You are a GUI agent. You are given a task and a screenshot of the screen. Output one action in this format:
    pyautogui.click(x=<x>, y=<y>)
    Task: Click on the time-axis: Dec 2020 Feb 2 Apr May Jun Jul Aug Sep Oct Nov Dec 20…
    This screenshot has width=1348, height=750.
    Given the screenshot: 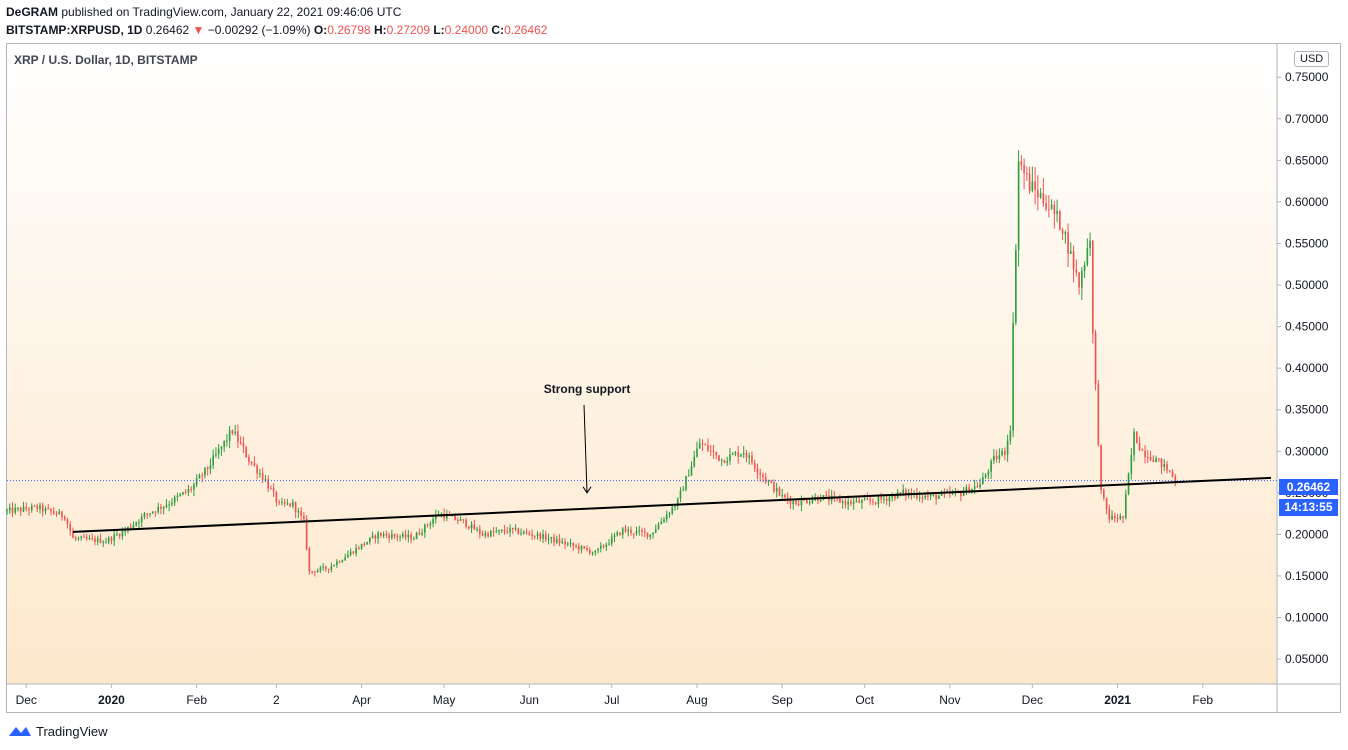 What is the action you would take?
    pyautogui.click(x=614, y=695)
    